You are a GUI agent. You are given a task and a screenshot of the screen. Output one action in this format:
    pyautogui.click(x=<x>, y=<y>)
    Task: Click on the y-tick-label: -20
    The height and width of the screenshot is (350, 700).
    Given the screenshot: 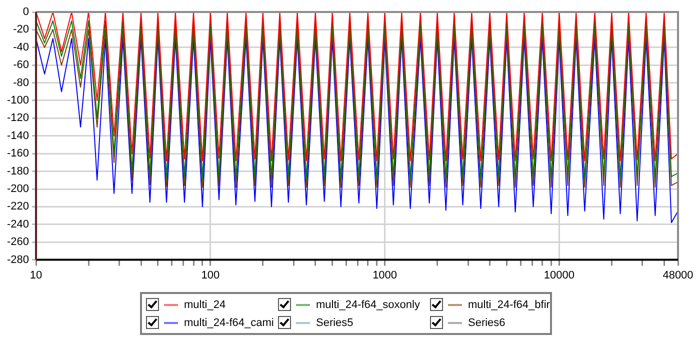 What is the action you would take?
    pyautogui.click(x=21, y=30)
    